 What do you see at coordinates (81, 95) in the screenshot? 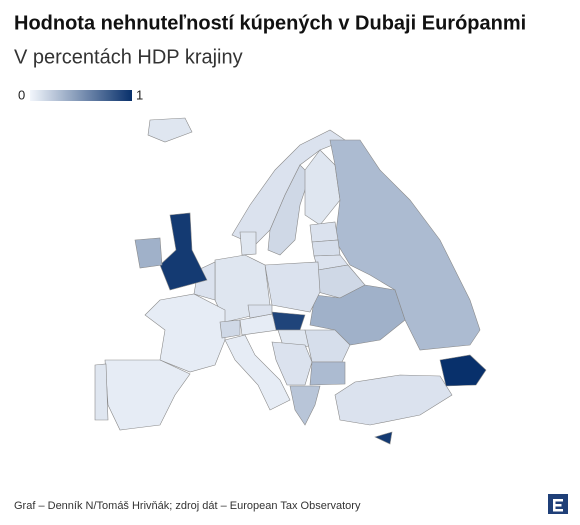
I see `legend-gradient` at bounding box center [81, 95].